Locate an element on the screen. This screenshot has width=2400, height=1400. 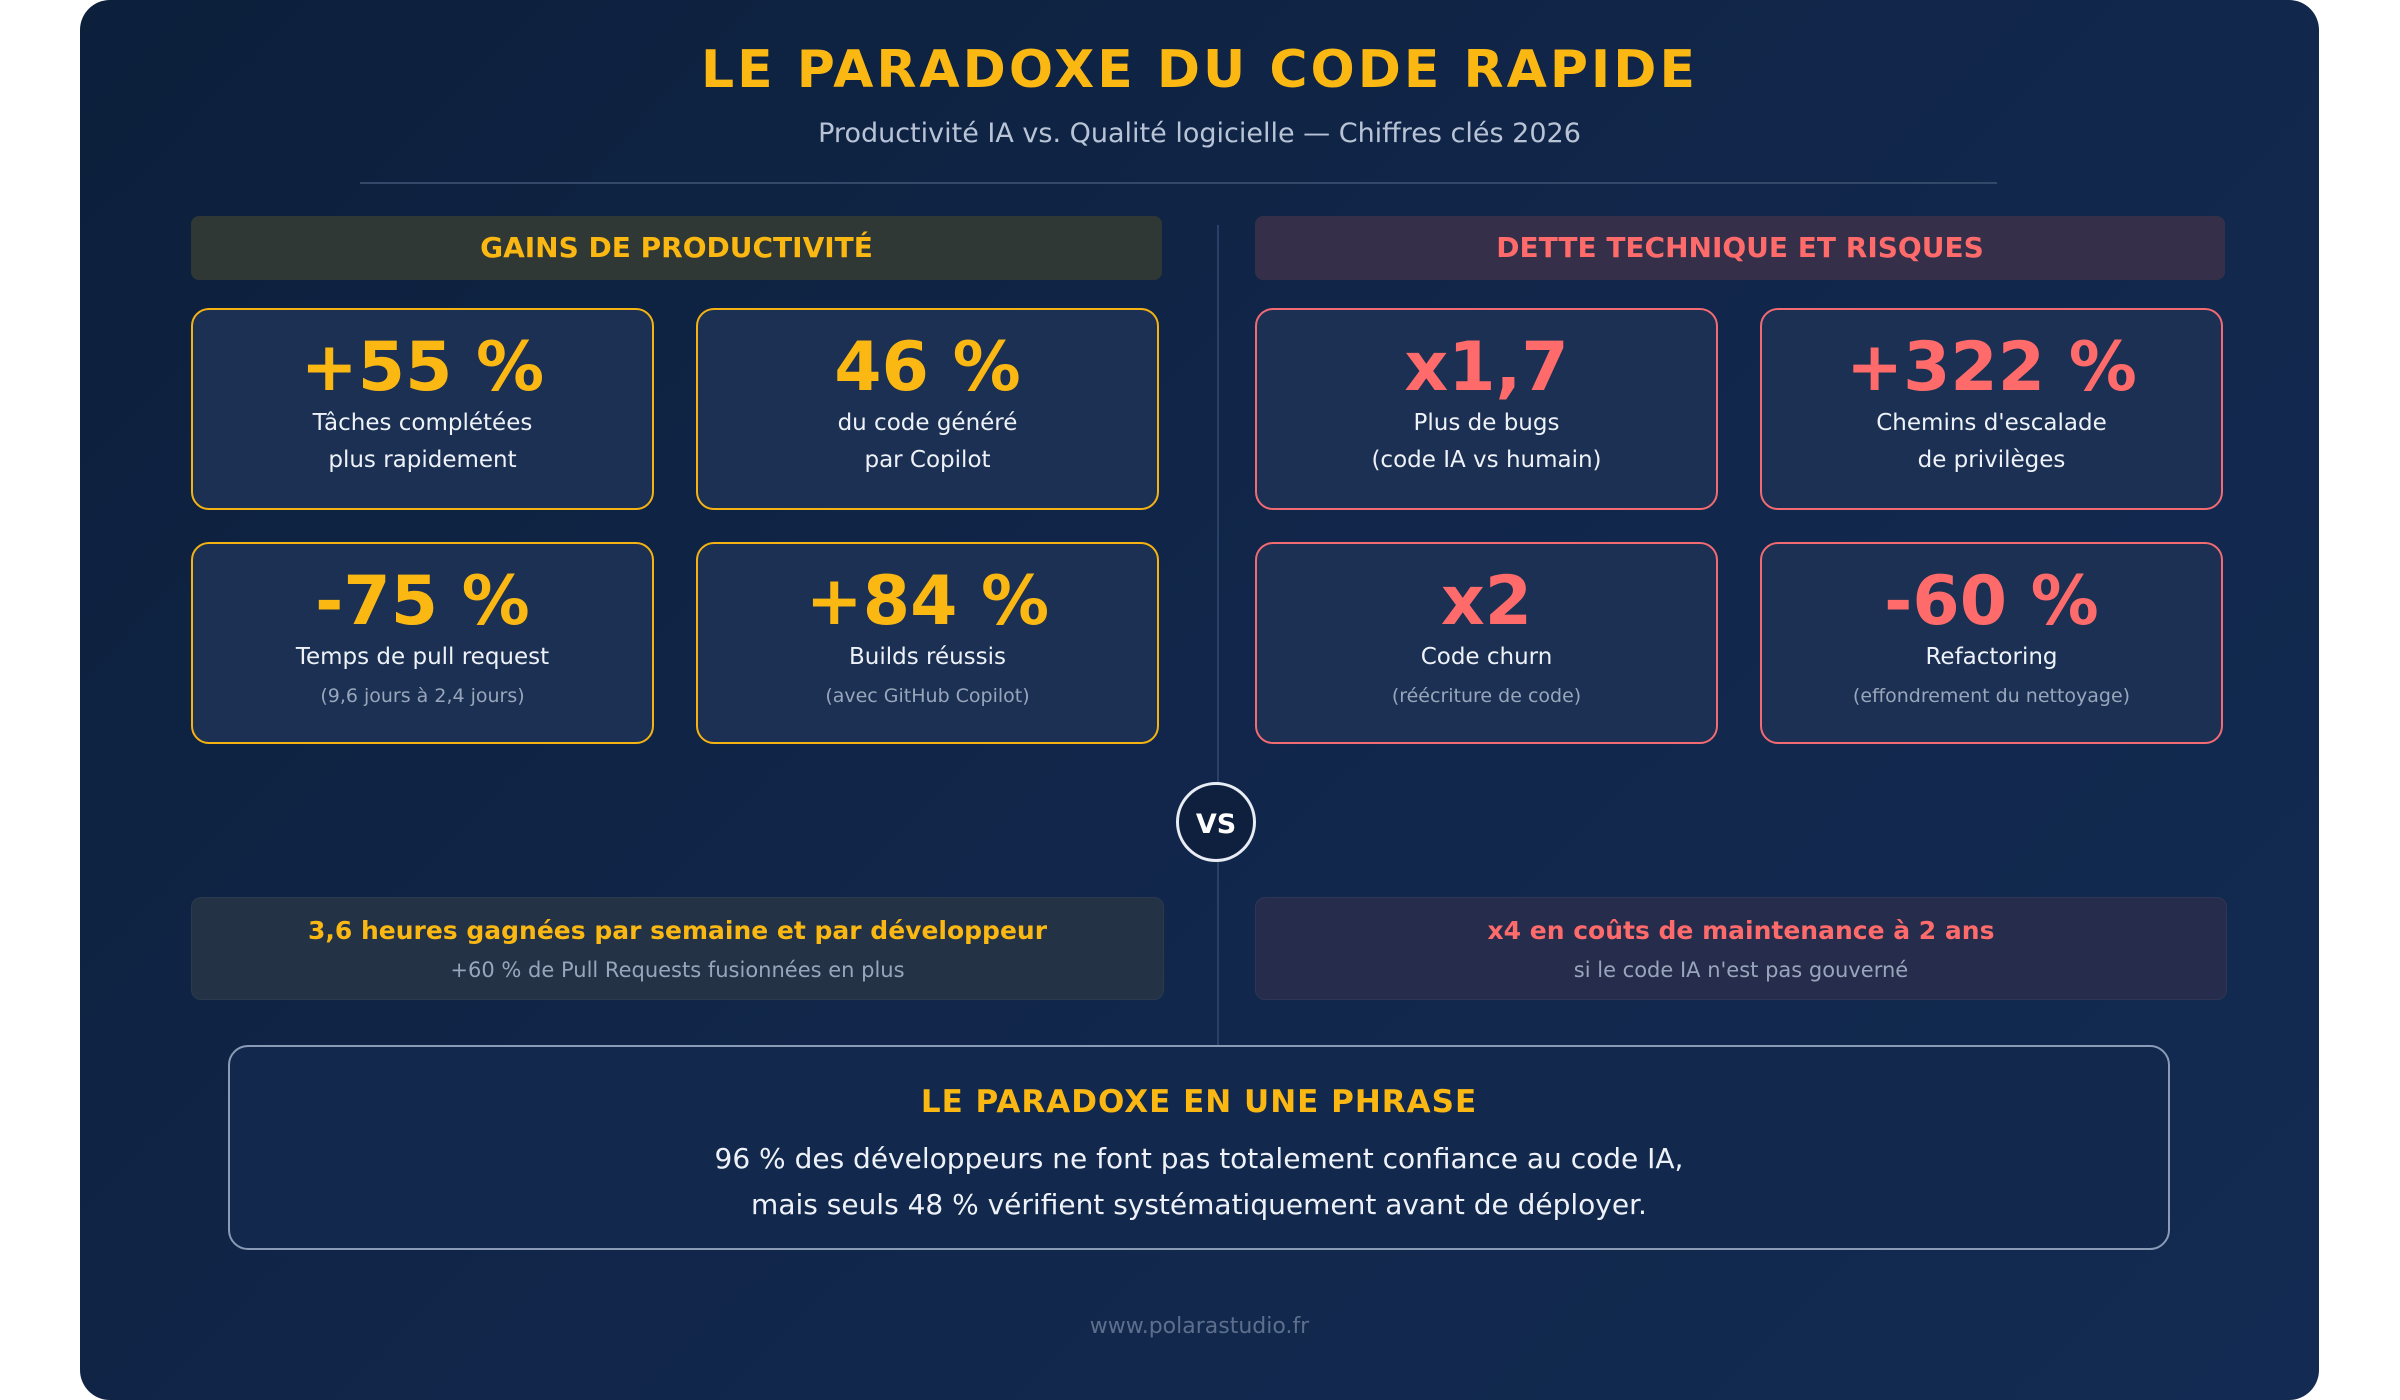
stat-value: -75 % is located at coordinates (422, 601).